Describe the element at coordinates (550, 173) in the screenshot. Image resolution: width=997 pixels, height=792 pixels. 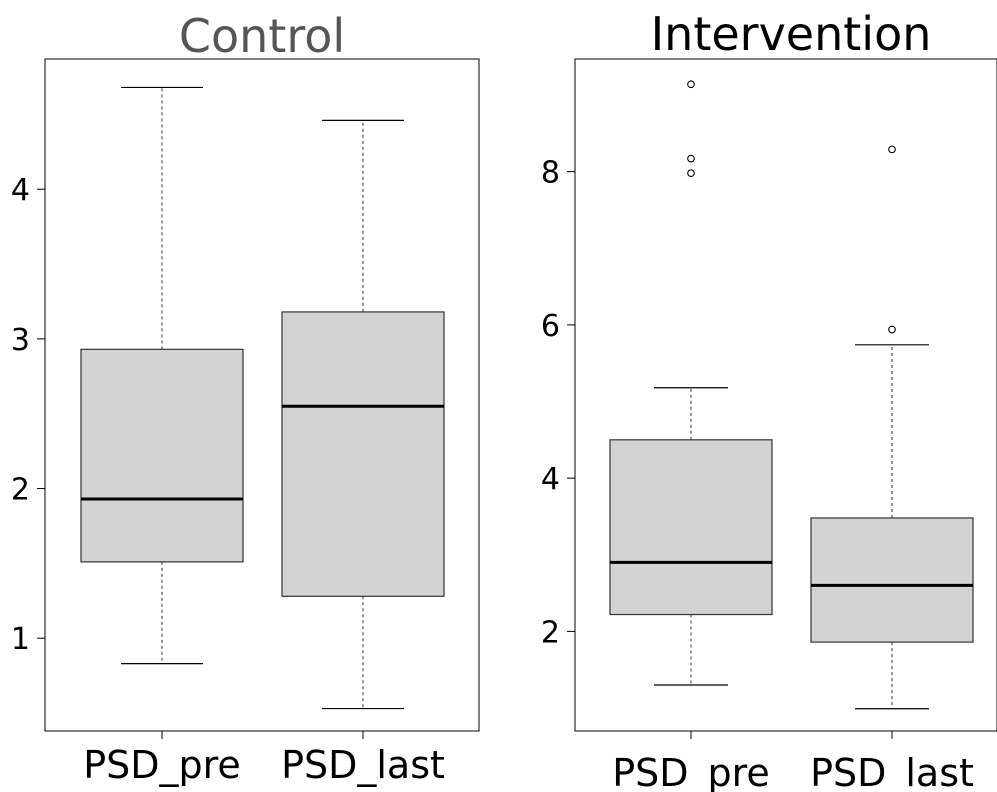
I see `y-tick-label: 8` at that location.